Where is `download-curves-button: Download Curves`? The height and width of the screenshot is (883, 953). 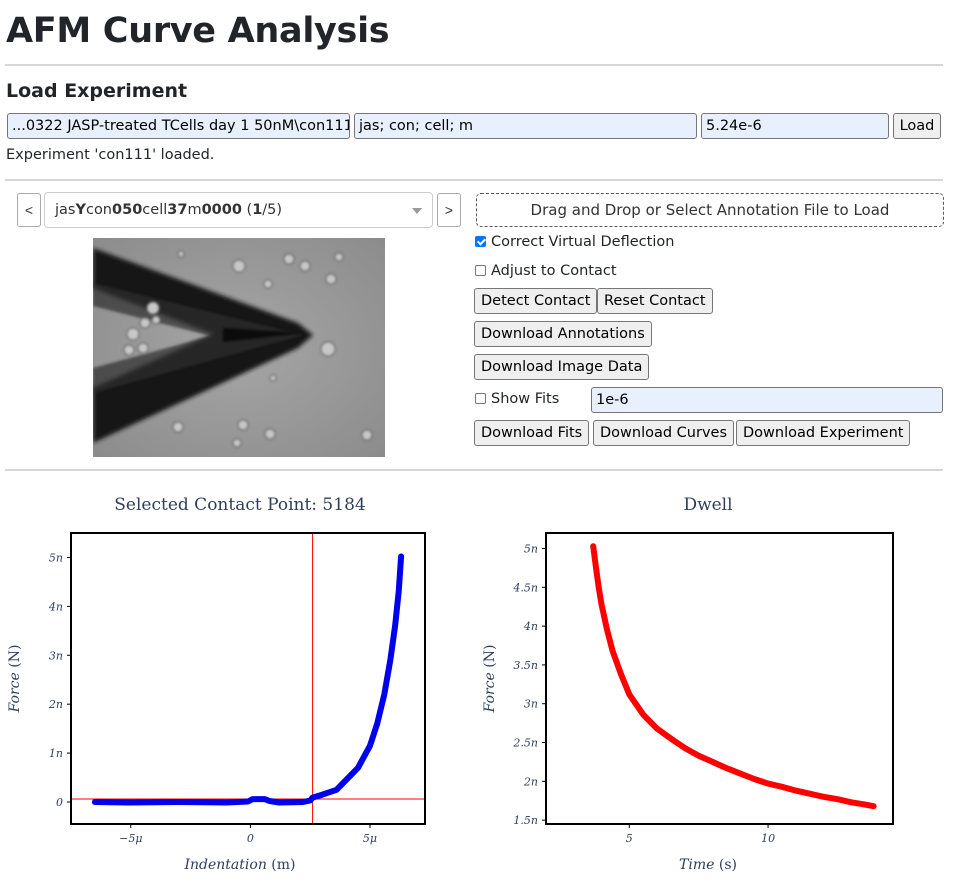
download-curves-button: Download Curves is located at coordinates (664, 433).